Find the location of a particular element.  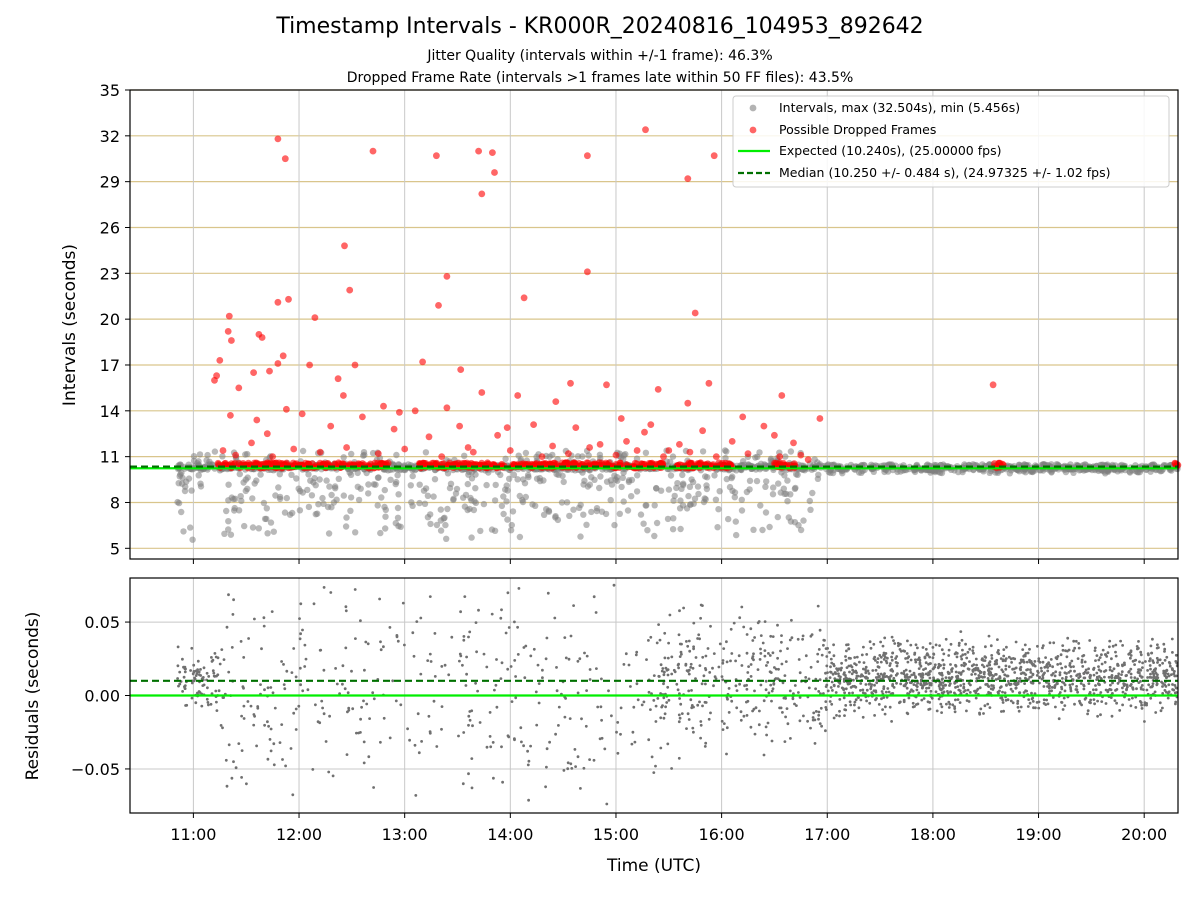

x-axis-label: Time (UTC) is located at coordinates (653, 866).